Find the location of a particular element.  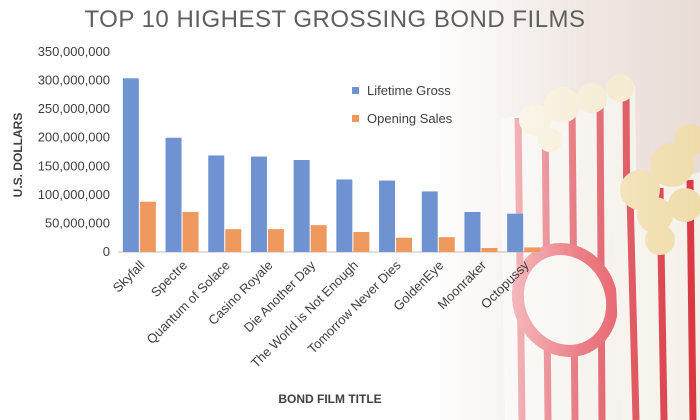

y-tick-label: 50,000,000 is located at coordinates (77, 222).